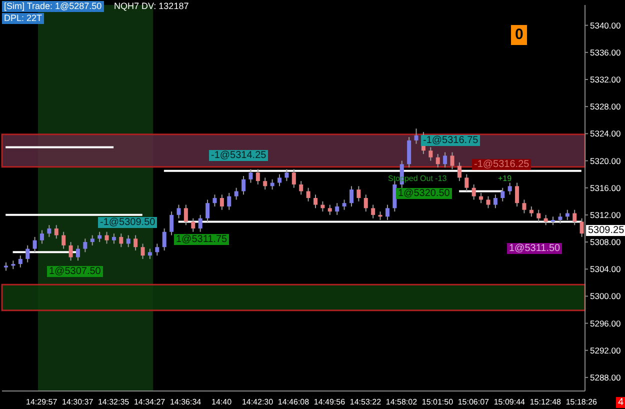  Describe the element at coordinates (605, 187) in the screenshot. I see `y-tick-label: 5316.00` at that location.